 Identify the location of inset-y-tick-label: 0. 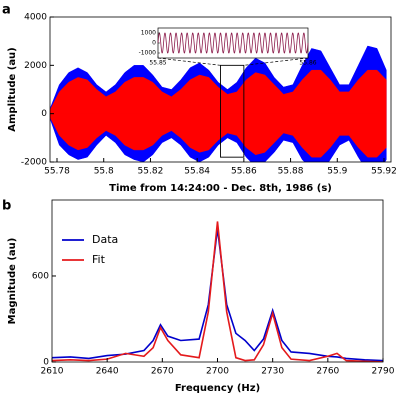
(154, 43).